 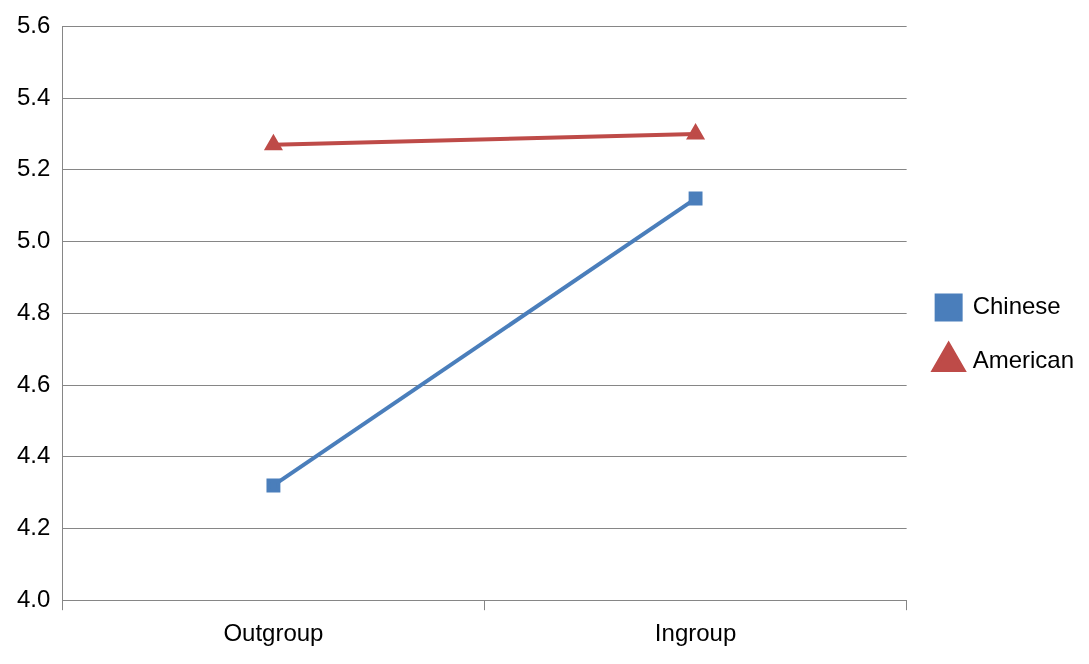 I want to click on x-tick-label: Outgroup, so click(x=273, y=633).